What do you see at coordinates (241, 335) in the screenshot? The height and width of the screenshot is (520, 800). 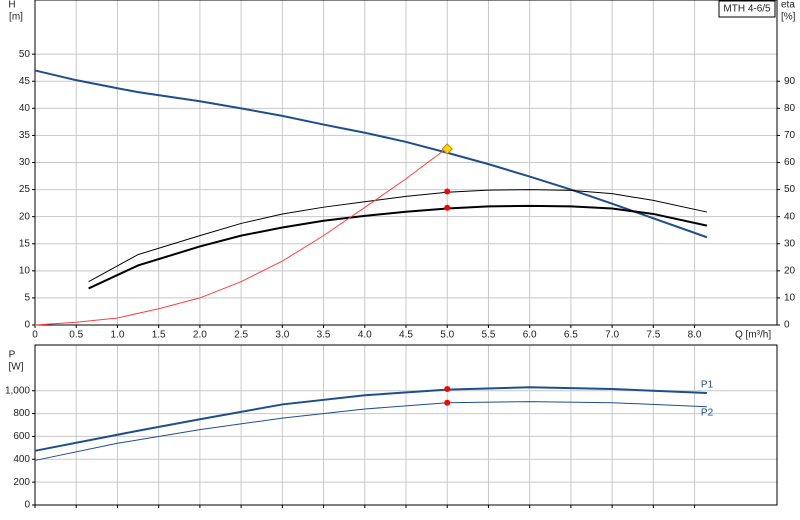 I see `x-tick-label: 2.5` at bounding box center [241, 335].